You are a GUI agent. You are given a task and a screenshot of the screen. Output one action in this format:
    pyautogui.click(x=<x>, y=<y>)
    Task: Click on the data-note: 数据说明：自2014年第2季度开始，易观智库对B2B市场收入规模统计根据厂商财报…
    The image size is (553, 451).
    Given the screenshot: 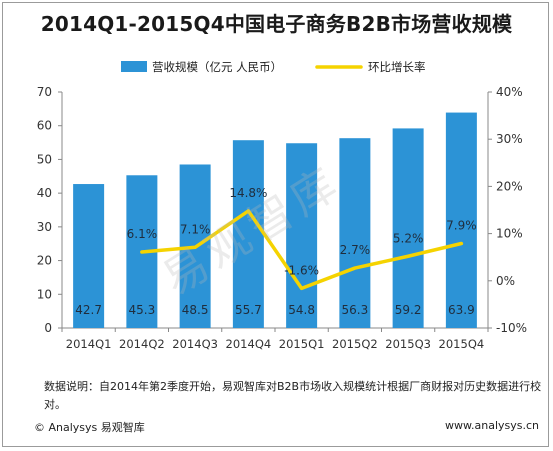 What is the action you would take?
    pyautogui.click(x=293, y=395)
    